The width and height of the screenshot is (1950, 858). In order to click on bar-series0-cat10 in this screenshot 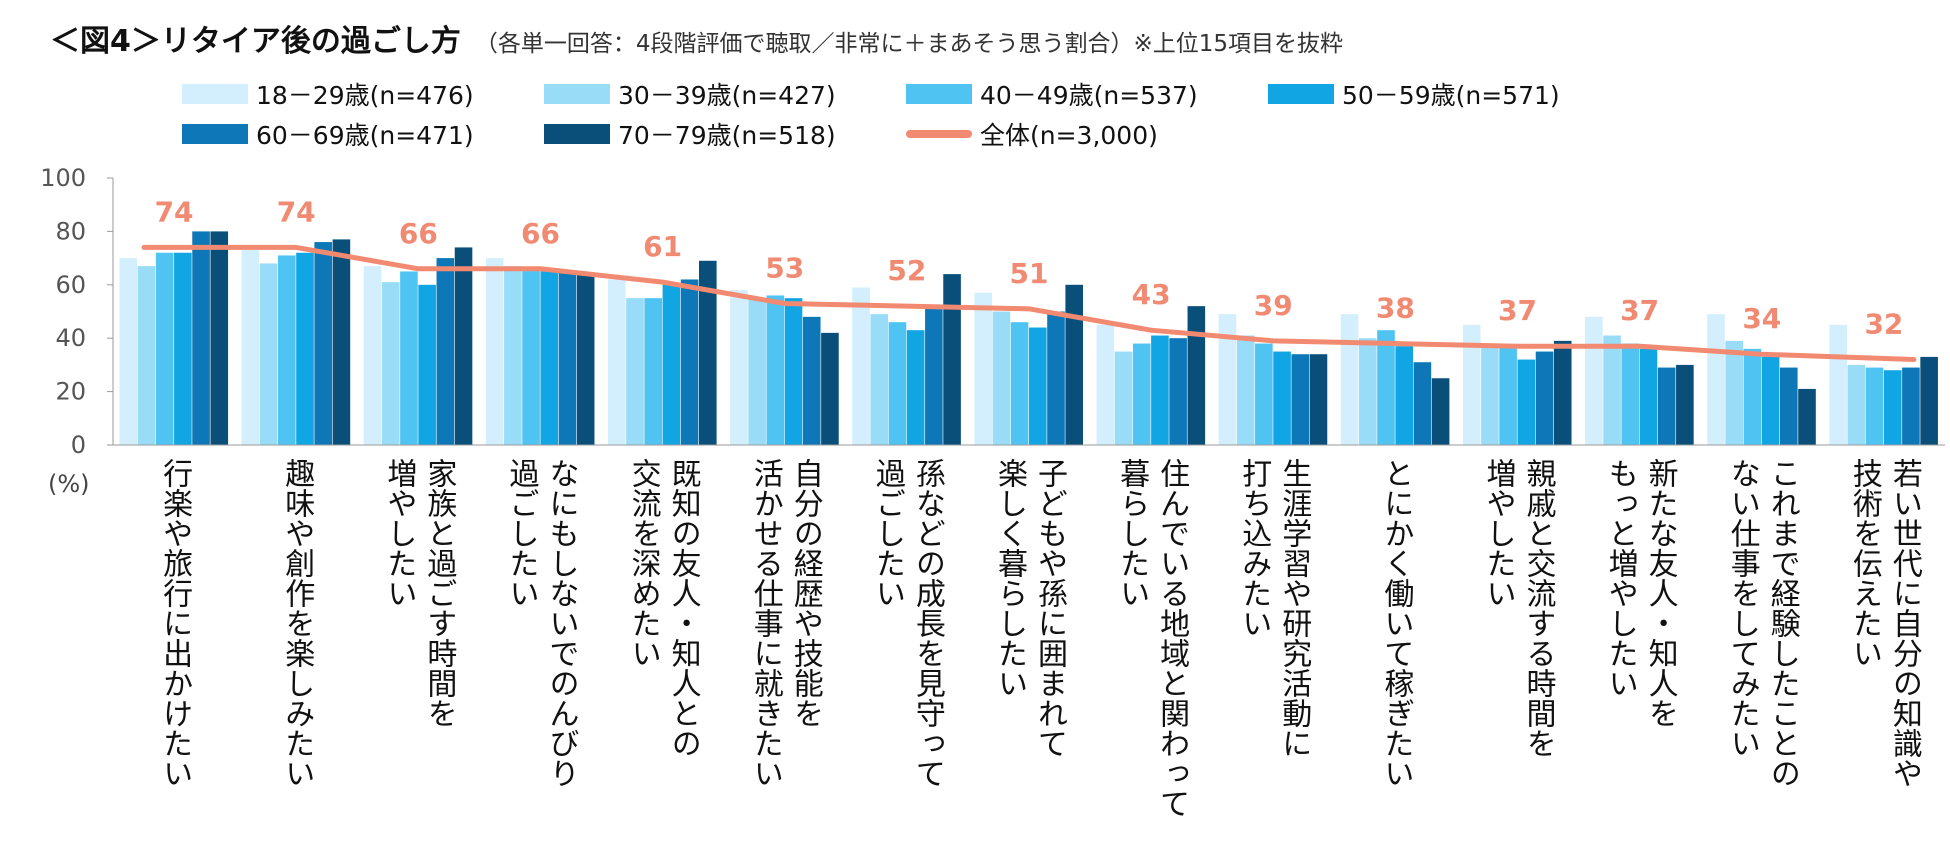, I will do `click(1349, 379)`.